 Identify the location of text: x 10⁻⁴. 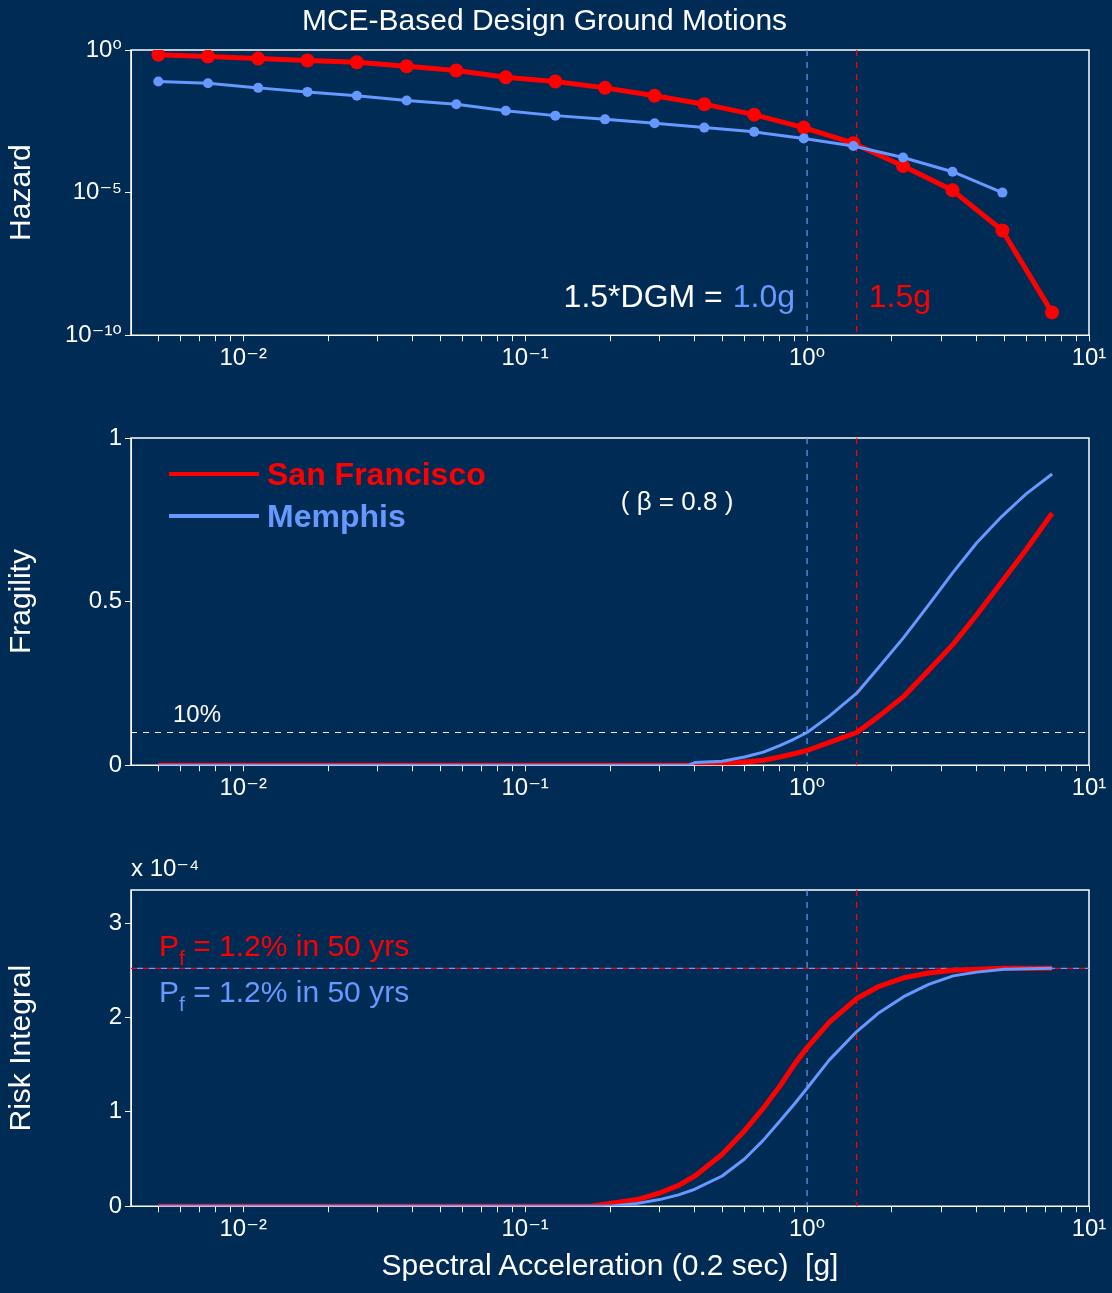
(165, 867).